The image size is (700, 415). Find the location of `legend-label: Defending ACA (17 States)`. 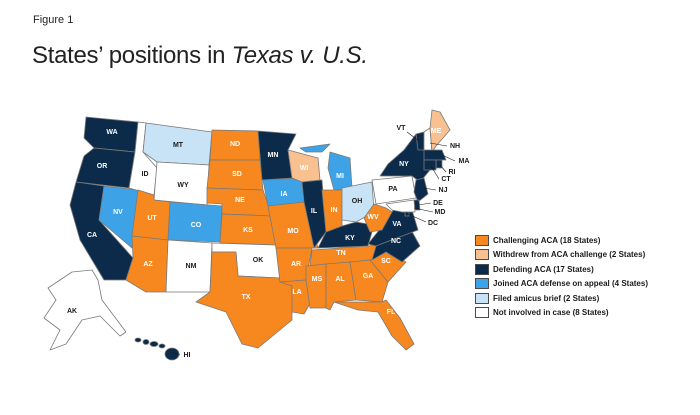

legend-label: Defending ACA (17 States) is located at coordinates (543, 269).